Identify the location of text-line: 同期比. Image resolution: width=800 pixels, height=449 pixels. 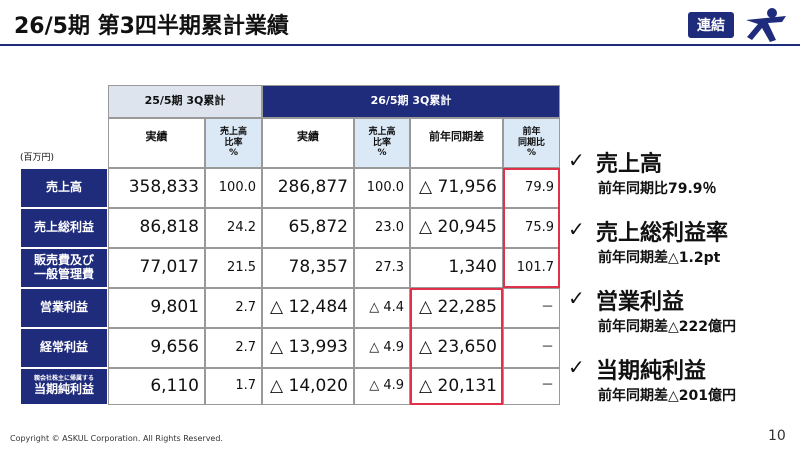
(531, 142).